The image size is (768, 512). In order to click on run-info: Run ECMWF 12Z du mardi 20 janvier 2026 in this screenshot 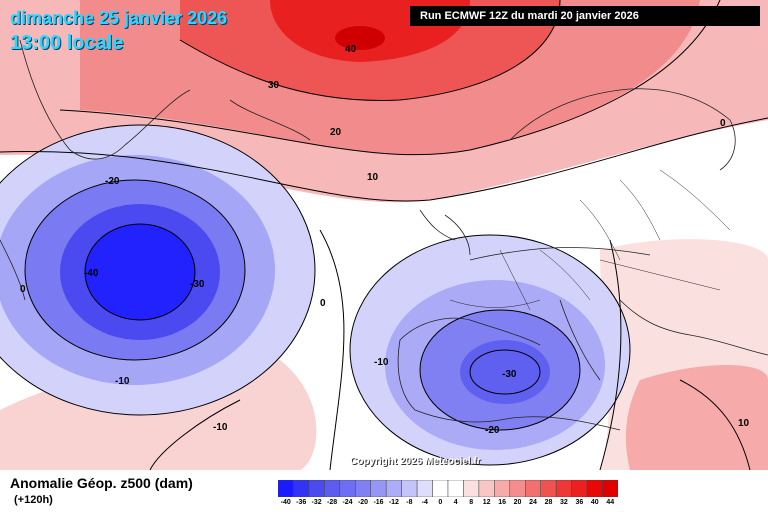, I will do `click(585, 16)`.